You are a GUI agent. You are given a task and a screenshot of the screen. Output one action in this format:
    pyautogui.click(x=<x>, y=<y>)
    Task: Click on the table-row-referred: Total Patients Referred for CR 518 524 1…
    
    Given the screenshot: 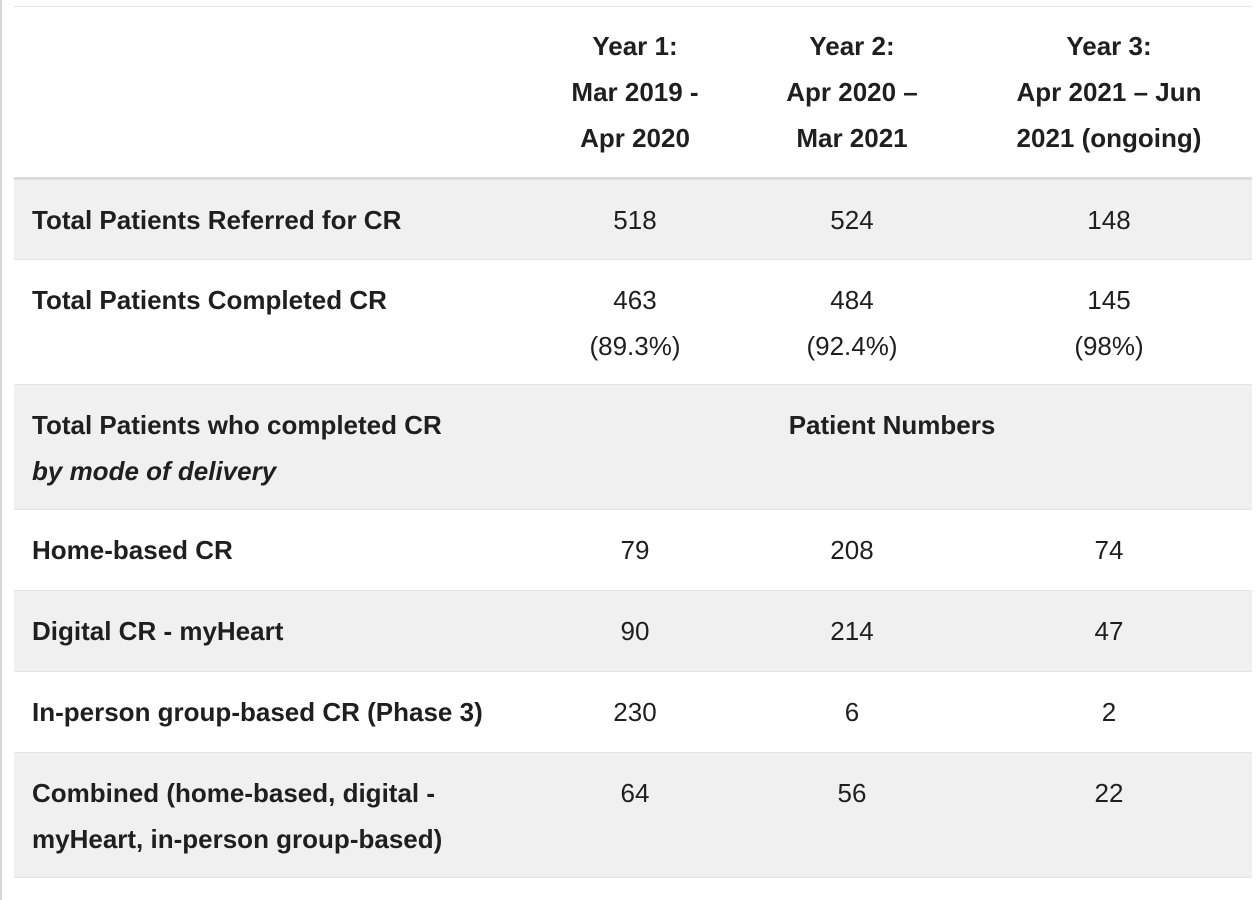 What is the action you would take?
    pyautogui.click(x=633, y=219)
    